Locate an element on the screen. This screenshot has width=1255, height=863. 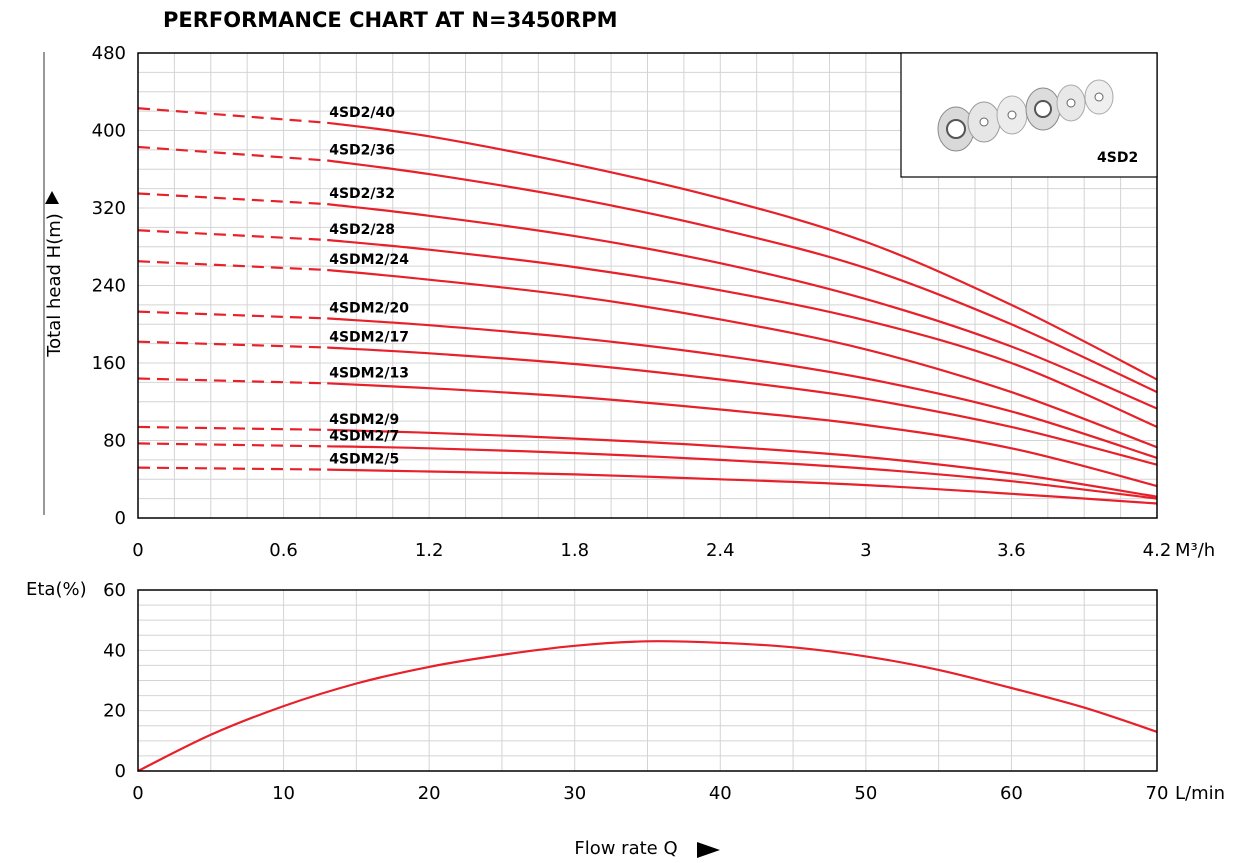
series-label: 4SDM2/17 is located at coordinates (369, 338).